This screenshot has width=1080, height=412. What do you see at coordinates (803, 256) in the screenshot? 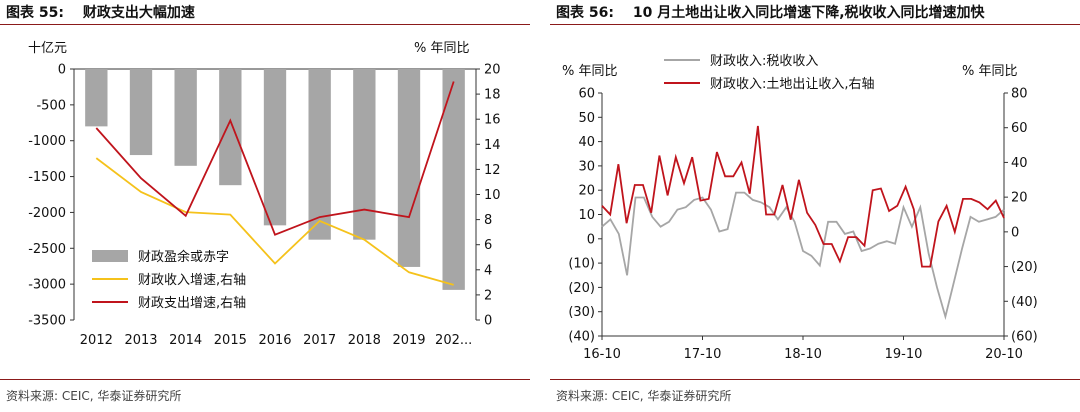
I see `series-line-tax` at bounding box center [803, 256].